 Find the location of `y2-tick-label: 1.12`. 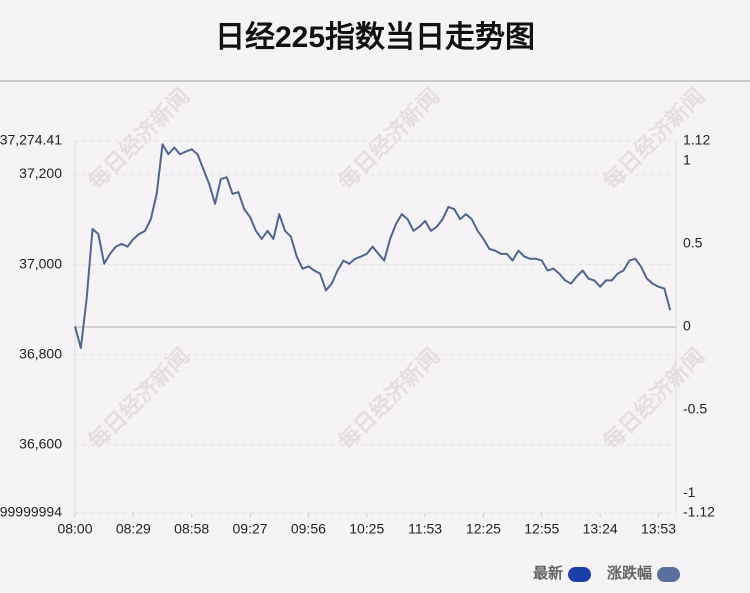

y2-tick-label: 1.12 is located at coordinates (696, 140).